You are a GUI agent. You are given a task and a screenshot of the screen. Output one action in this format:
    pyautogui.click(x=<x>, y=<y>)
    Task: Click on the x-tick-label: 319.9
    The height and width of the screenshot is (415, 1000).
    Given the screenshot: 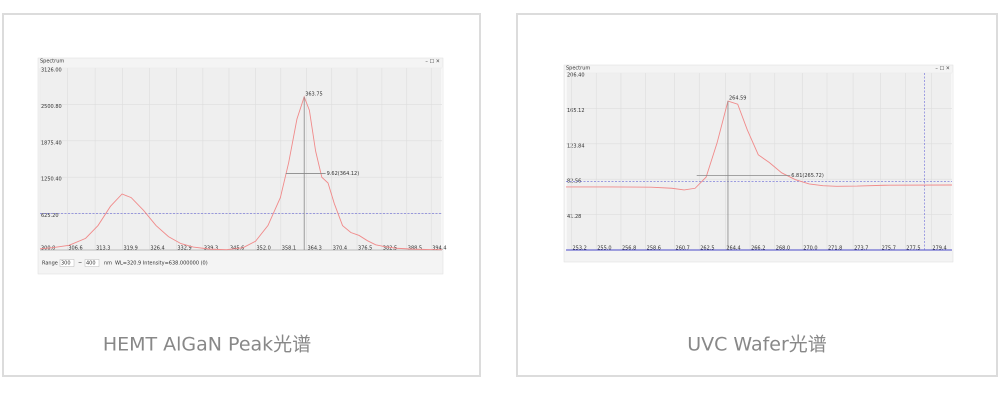 What is the action you would take?
    pyautogui.click(x=130, y=249)
    